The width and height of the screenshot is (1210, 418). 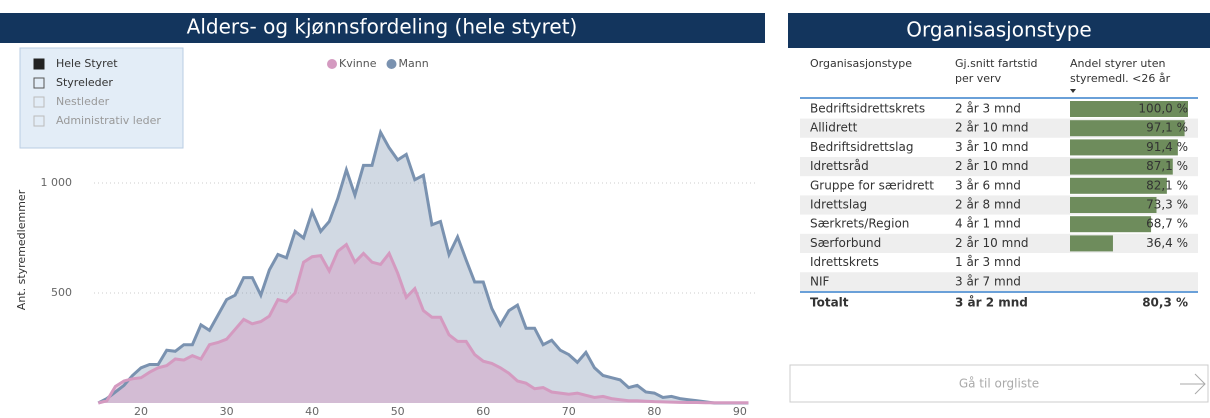 I want to click on x-tick-label: 30, so click(x=227, y=411).